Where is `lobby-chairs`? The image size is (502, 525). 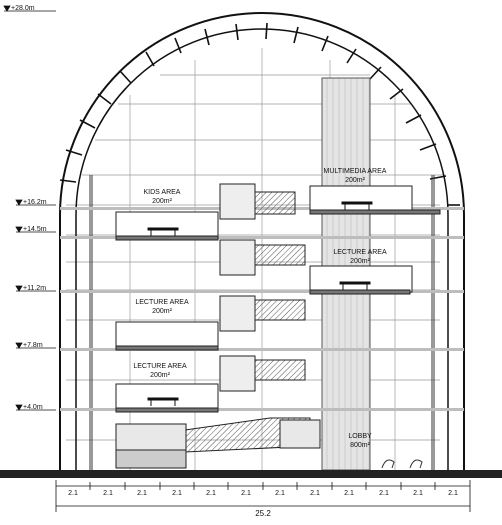 lobby-chairs is located at coordinates (402, 464).